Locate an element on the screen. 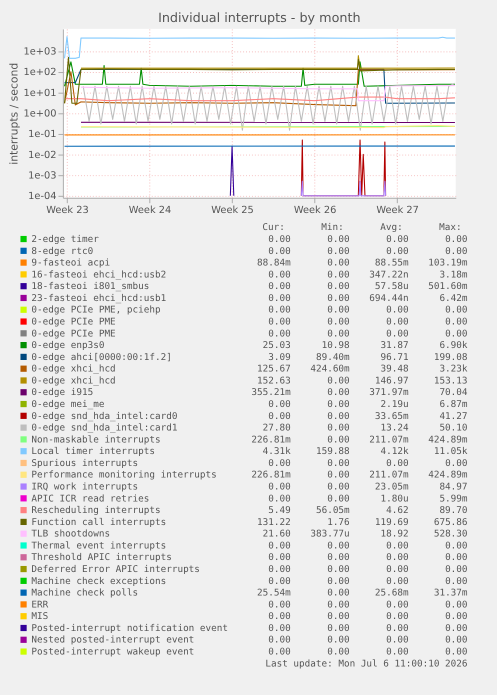 The image size is (497, 695). y-axis-title: interrupts / second is located at coordinates (14, 113).